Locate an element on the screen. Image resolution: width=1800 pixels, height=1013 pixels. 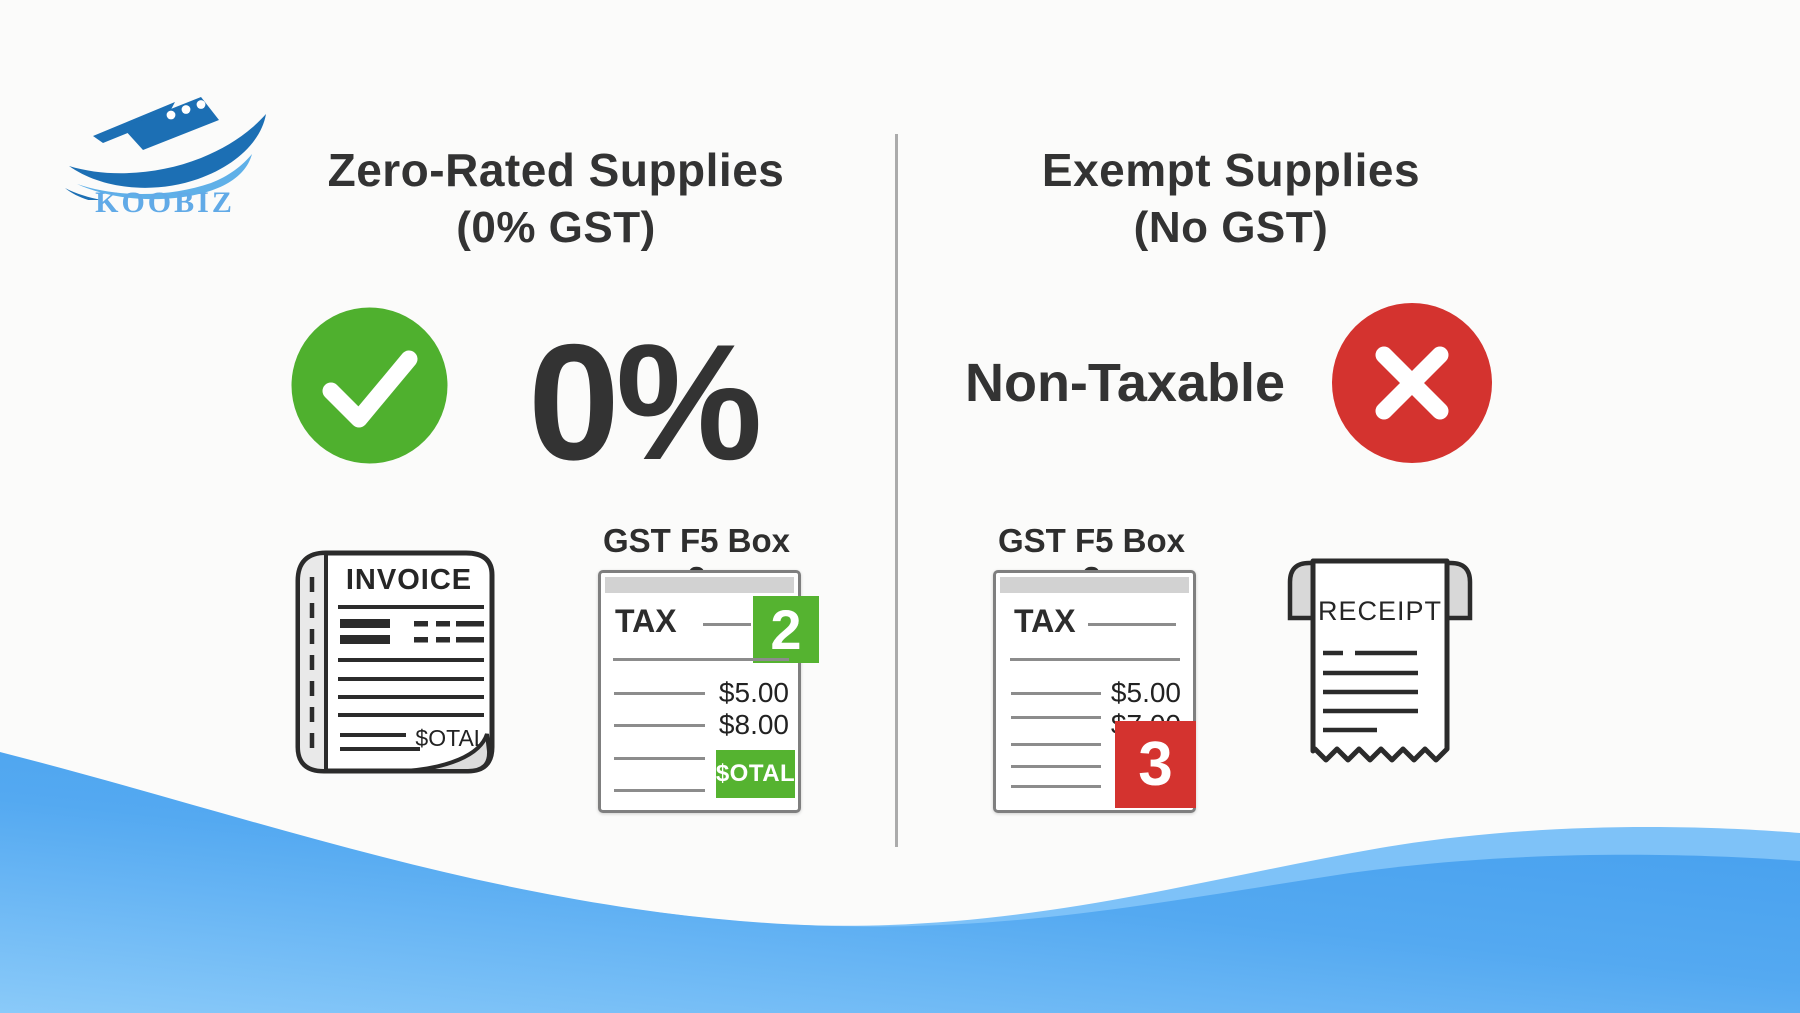
right-title: Exempt Supplies (No GST) is located at coordinates (1231, 198).